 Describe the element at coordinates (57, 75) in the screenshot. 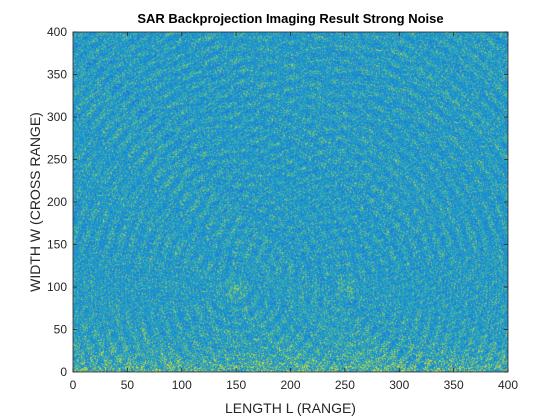

I see `y-tick-label: 350` at that location.